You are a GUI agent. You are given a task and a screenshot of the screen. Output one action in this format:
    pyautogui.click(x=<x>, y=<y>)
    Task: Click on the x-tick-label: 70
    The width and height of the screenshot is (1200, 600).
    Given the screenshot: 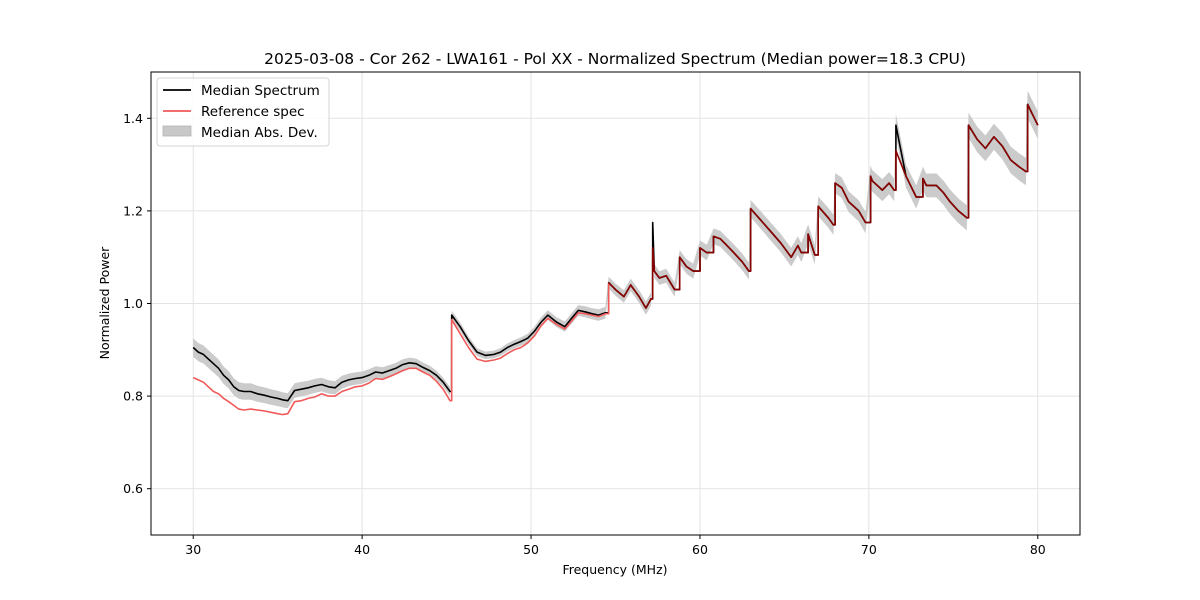 What is the action you would take?
    pyautogui.click(x=869, y=549)
    